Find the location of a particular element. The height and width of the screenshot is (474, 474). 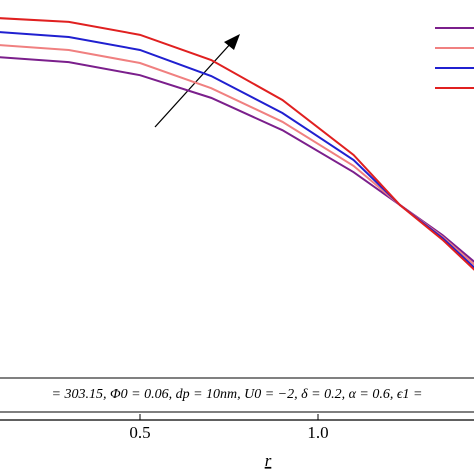

annotation-box is located at coordinates (237, 395).